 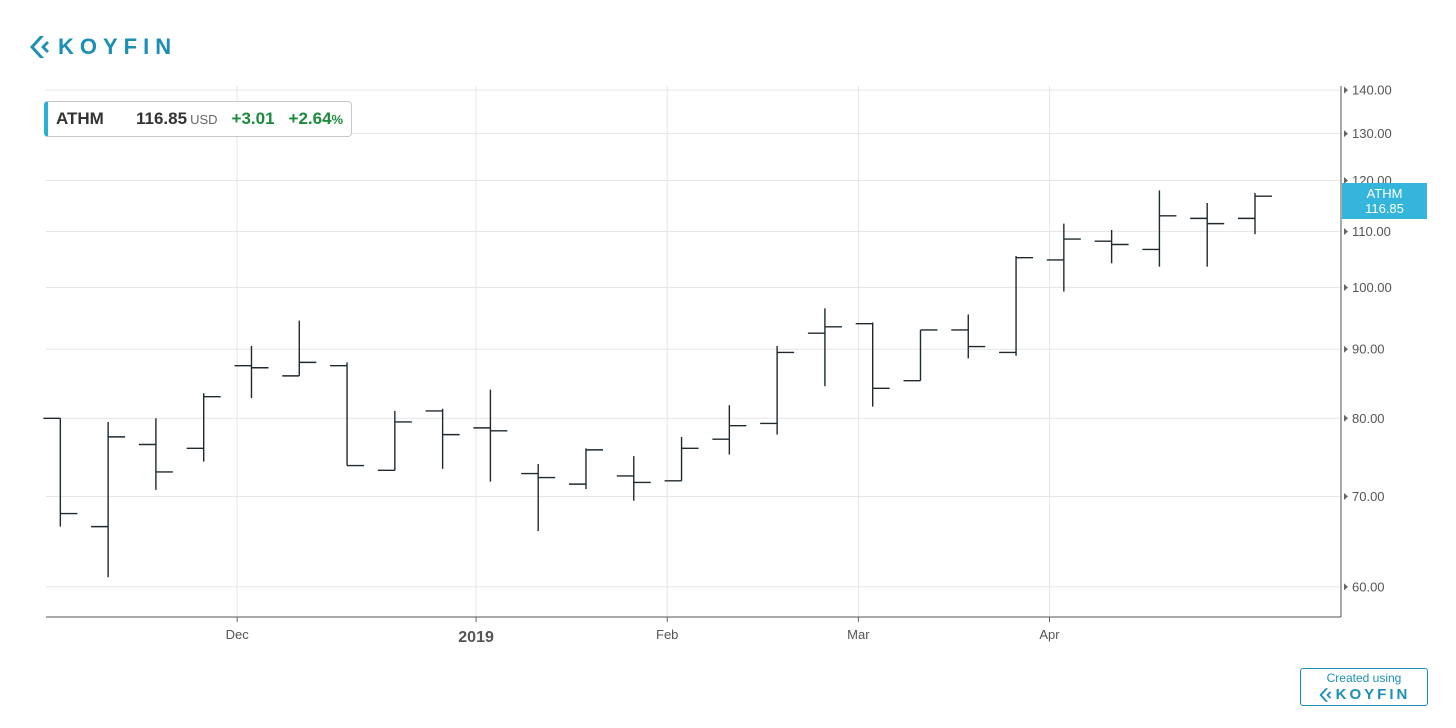 I want to click on y-tick-label: 110.00, so click(x=1371, y=231).